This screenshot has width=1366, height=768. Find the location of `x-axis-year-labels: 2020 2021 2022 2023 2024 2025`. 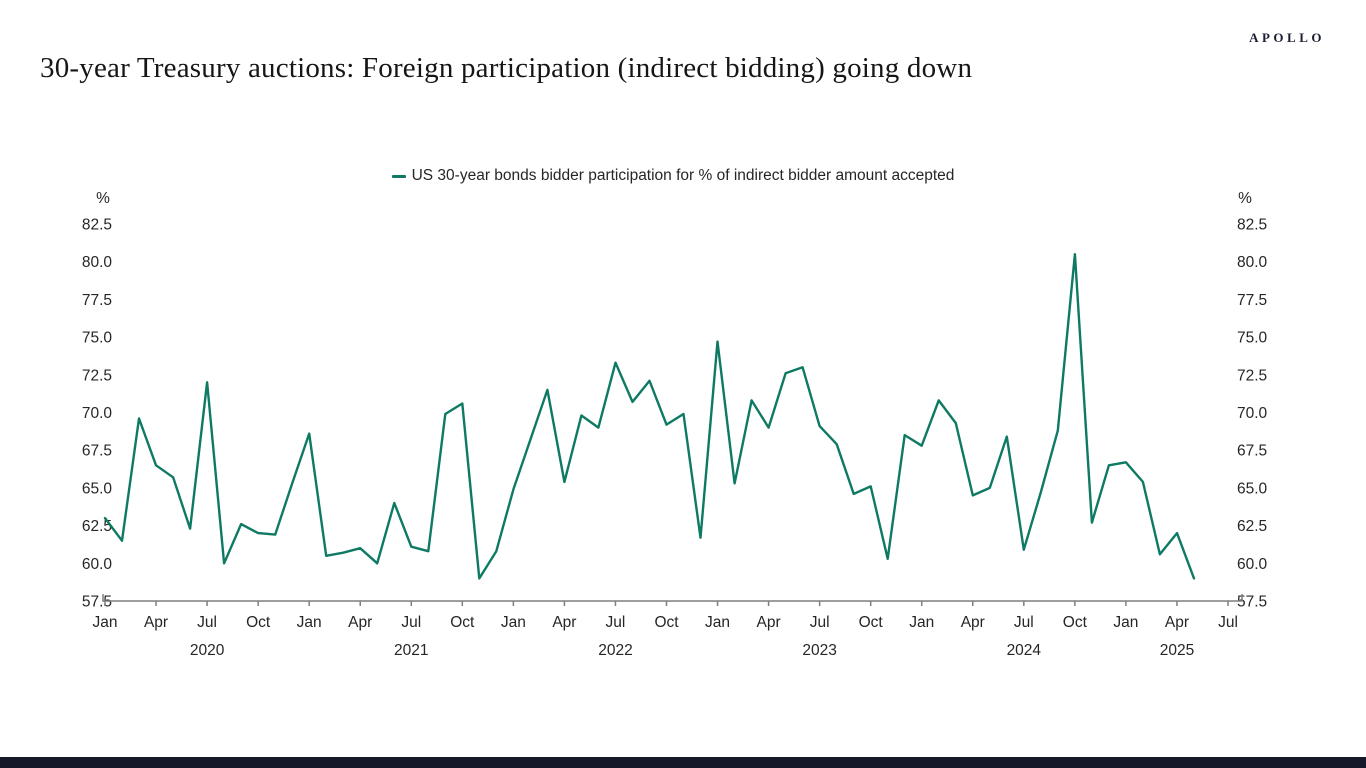

x-axis-year-labels: 2020 2021 2022 2023 2024 2025 is located at coordinates (692, 650).